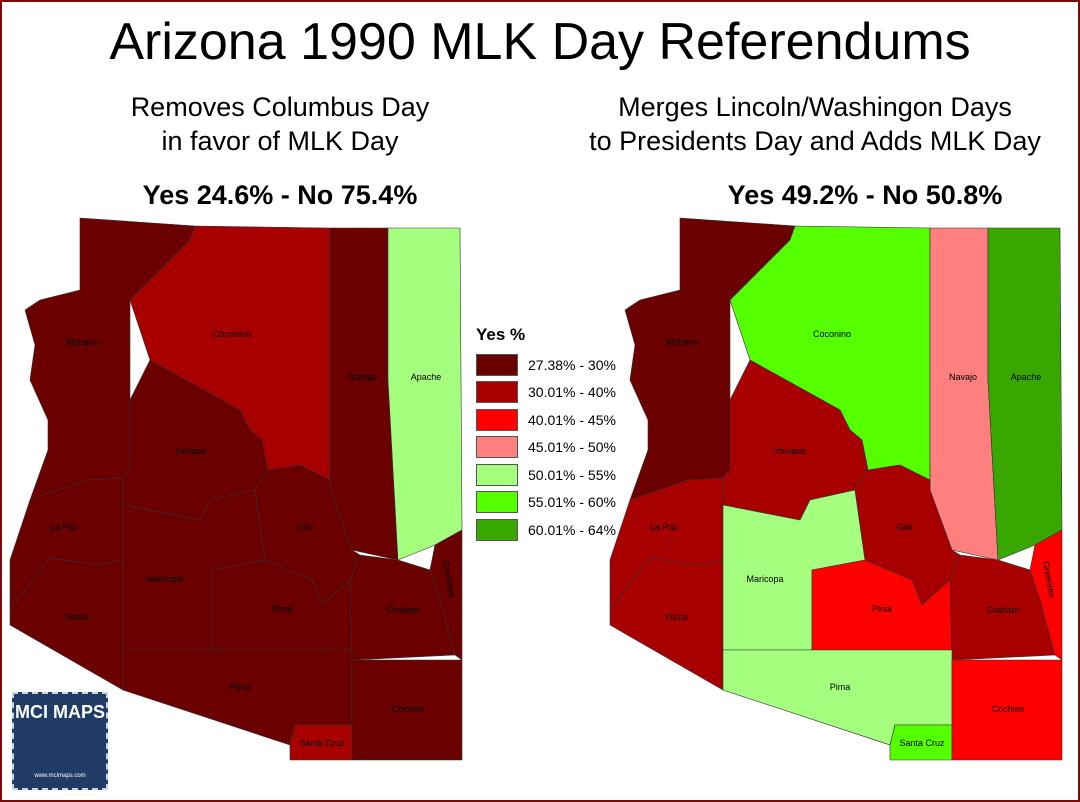 This screenshot has height=802, width=1080. Describe the element at coordinates (572, 419) in the screenshot. I see `legend-label: 40.01% - 45%` at that location.